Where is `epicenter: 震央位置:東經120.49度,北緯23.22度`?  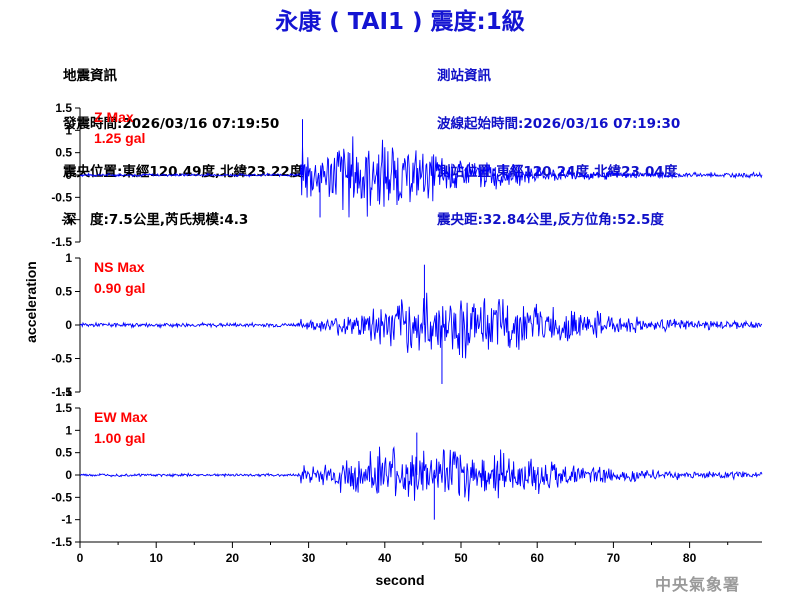 epicenter: 震央位置:東經120.49度,北緯23.22度 is located at coordinates (183, 172).